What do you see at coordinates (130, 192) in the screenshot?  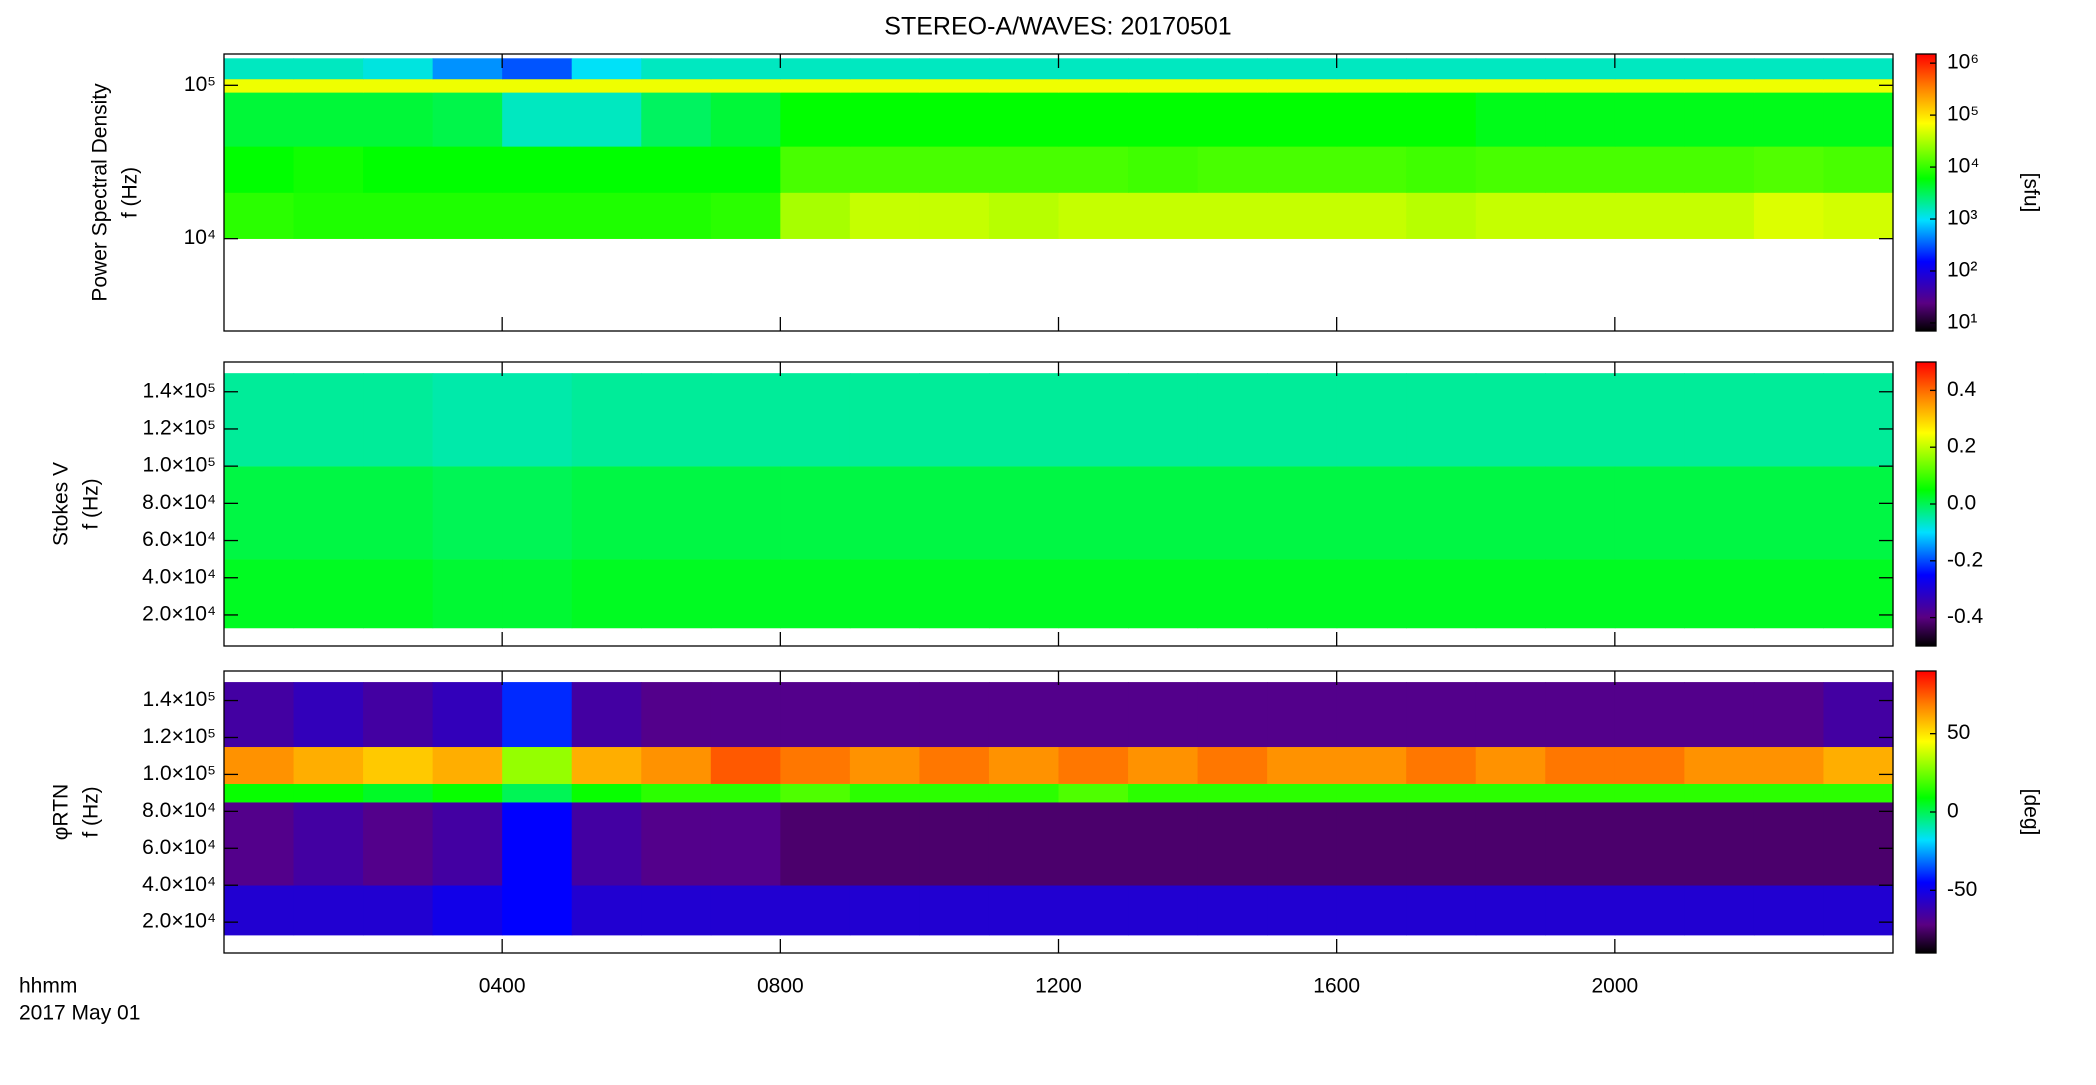 I see `y-axis-label: f (Hz)` at bounding box center [130, 192].